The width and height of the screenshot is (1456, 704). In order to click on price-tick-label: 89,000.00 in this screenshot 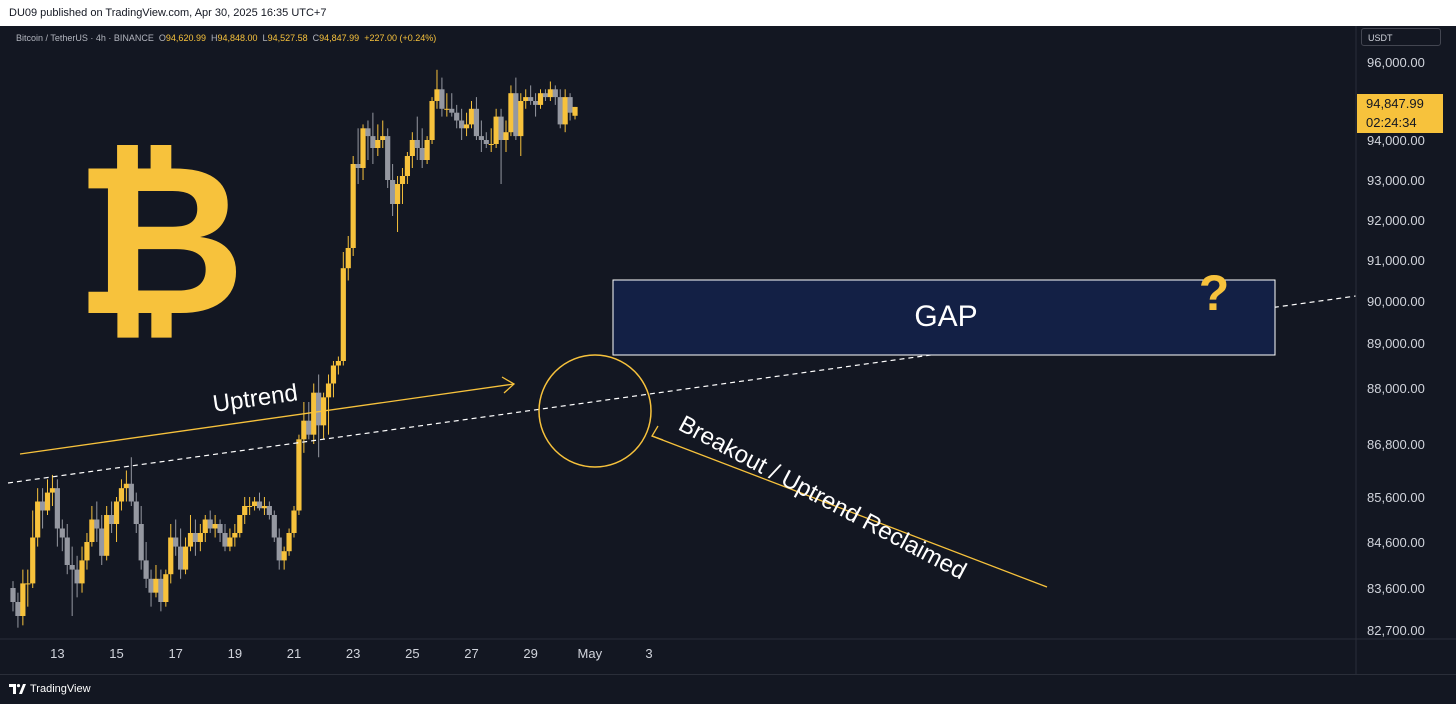, I will do `click(1396, 343)`.